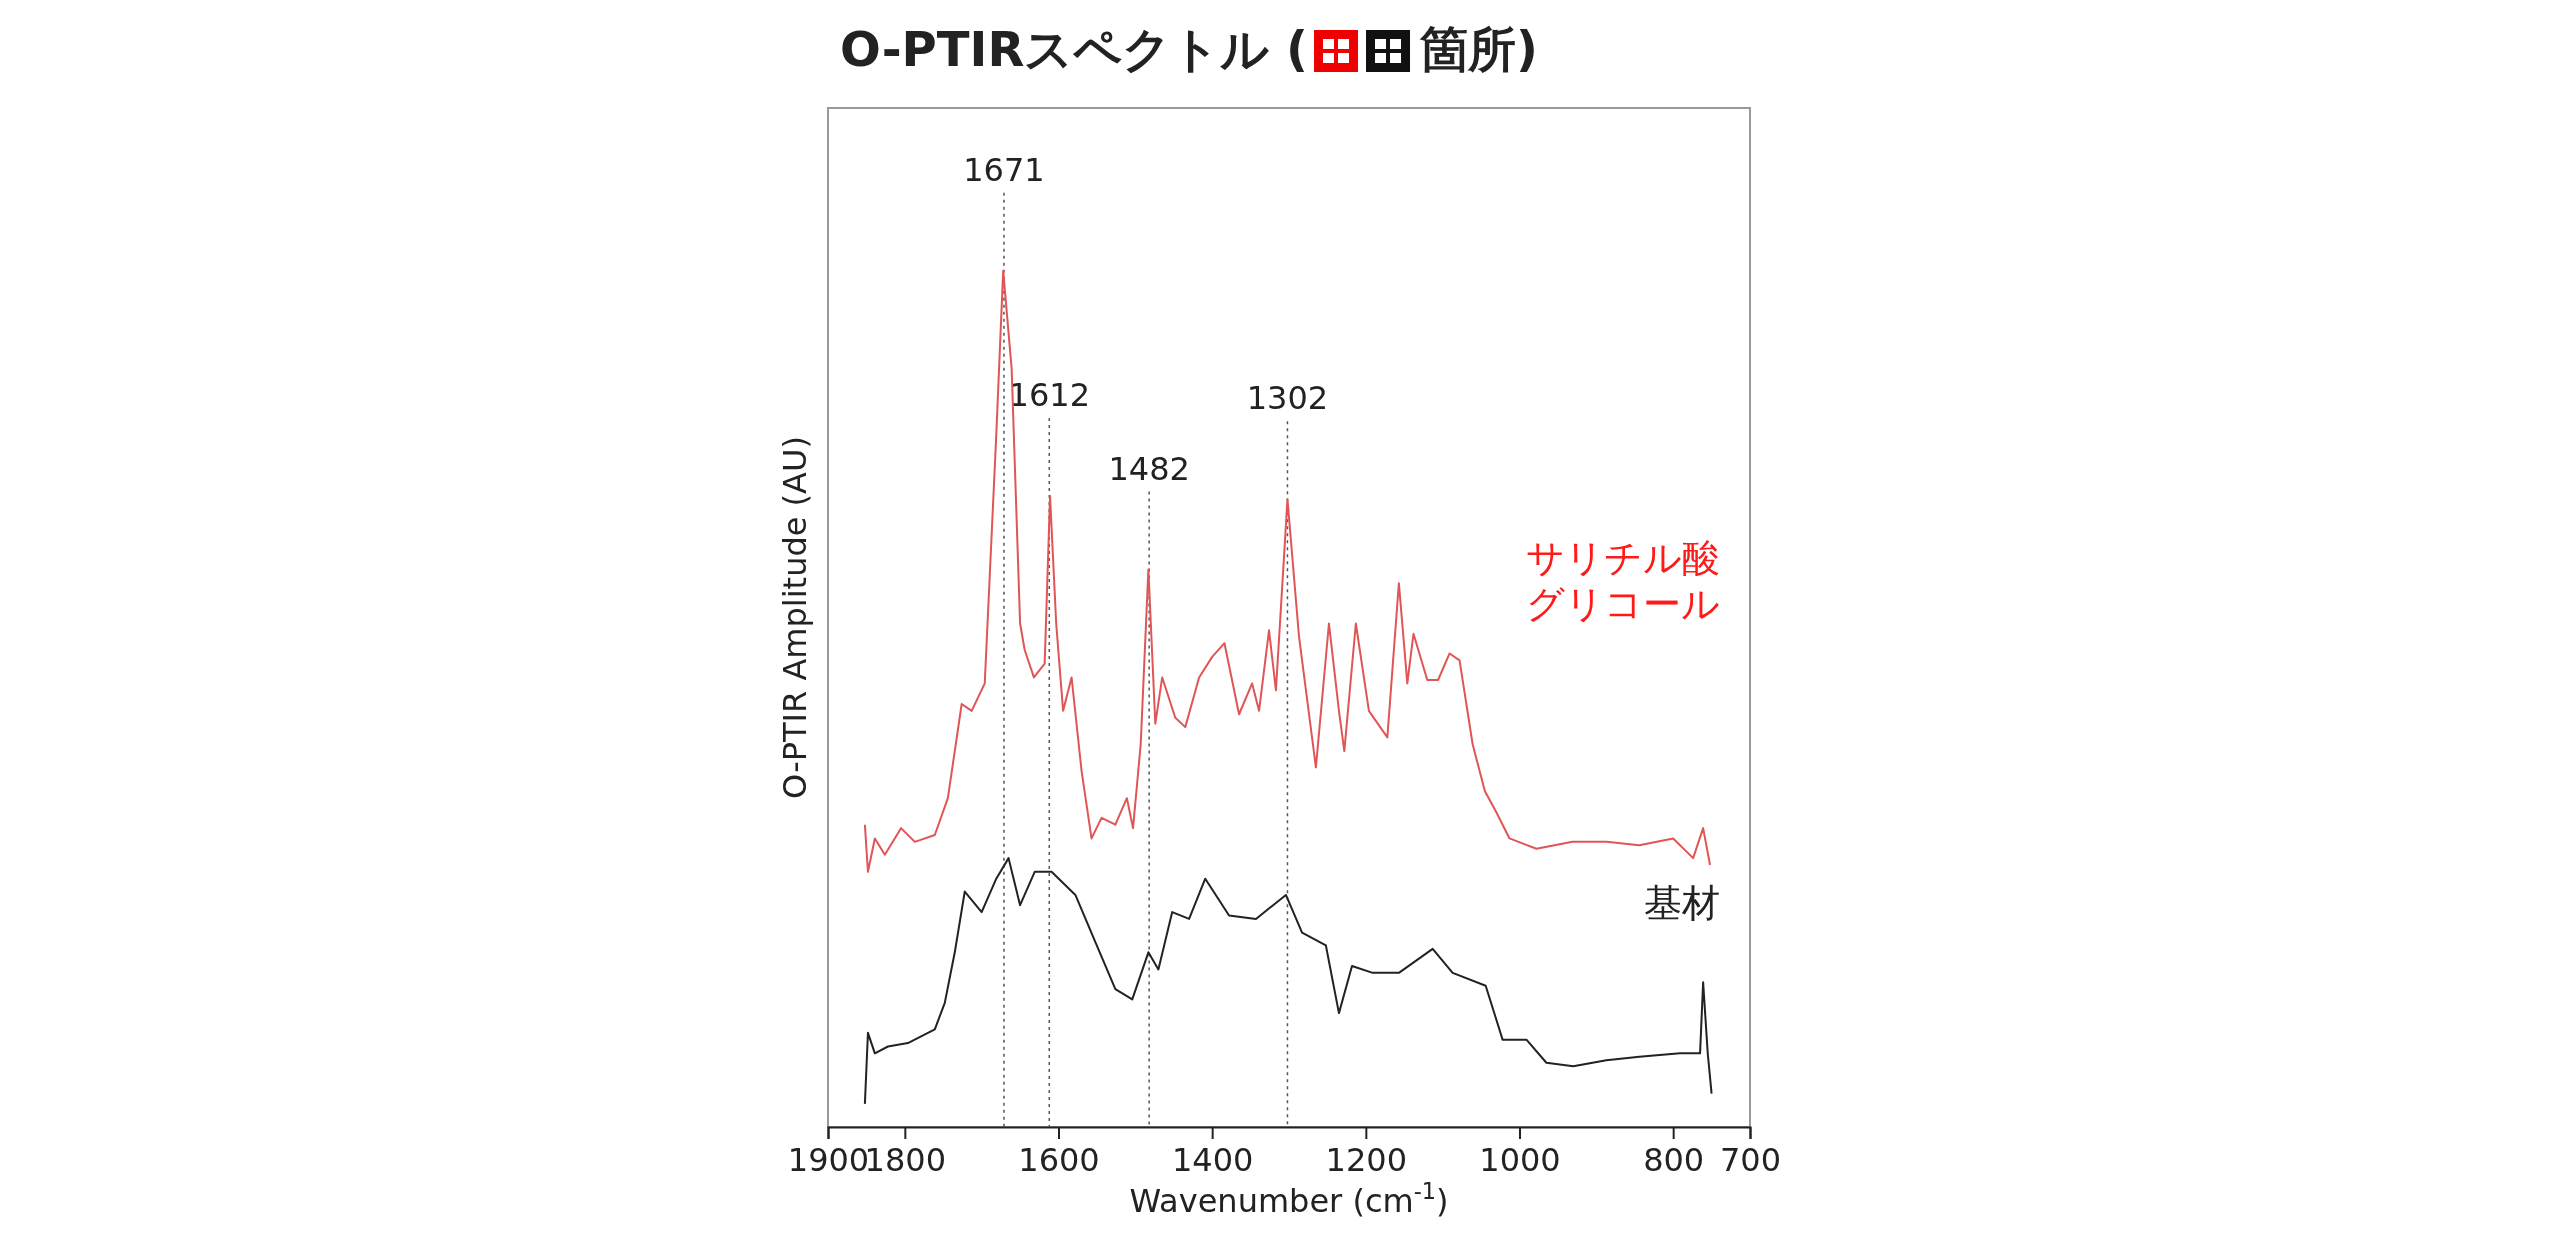 The image size is (2560, 1245). What do you see at coordinates (1750, 1159) in the screenshot?
I see `x-tick-label: 700` at bounding box center [1750, 1159].